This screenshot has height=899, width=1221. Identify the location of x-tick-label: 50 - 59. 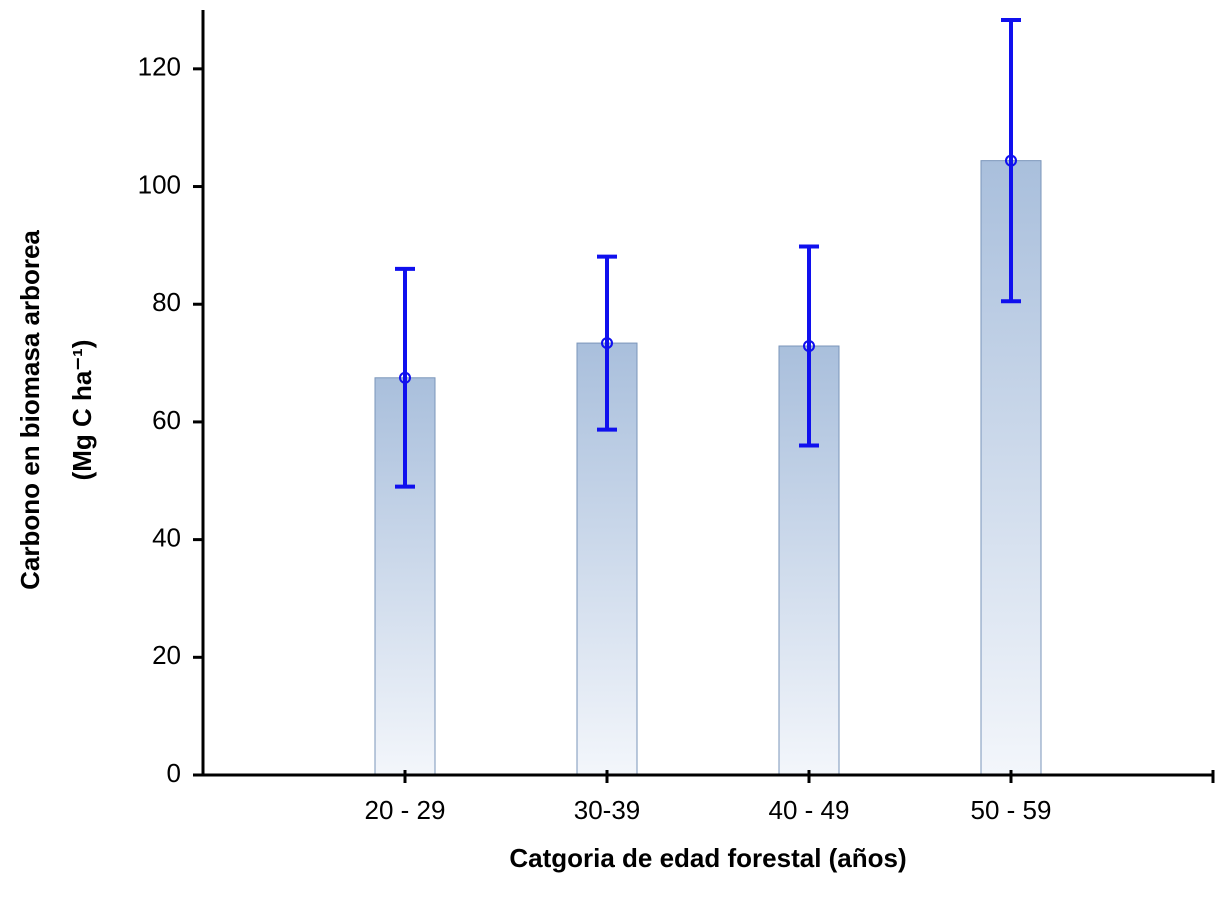
(1011, 810).